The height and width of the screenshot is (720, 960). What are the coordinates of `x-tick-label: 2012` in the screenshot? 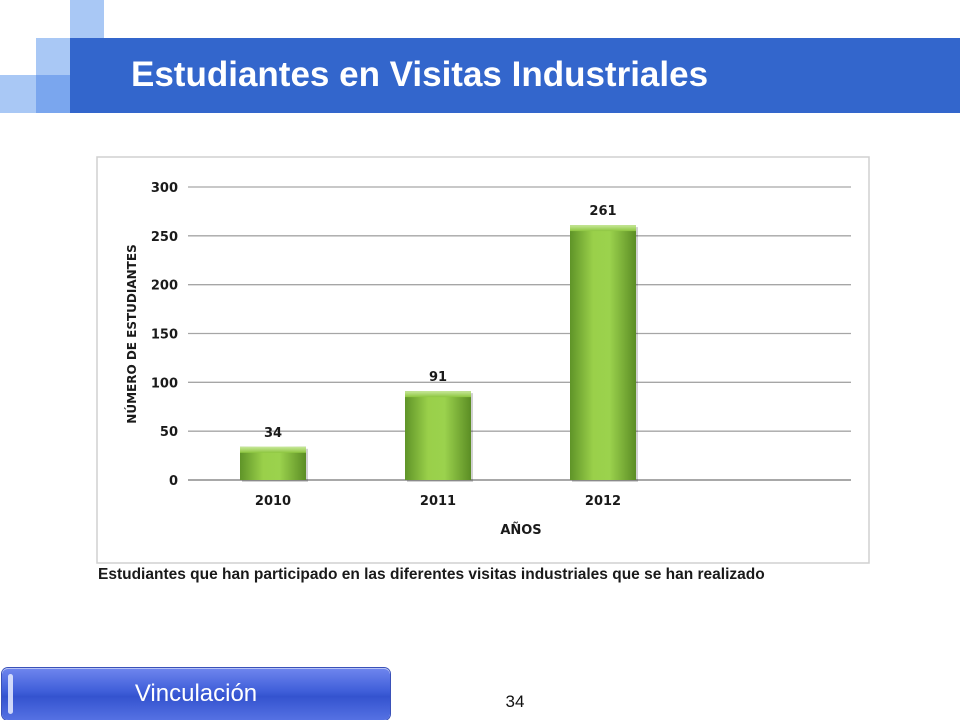 It's located at (603, 501).